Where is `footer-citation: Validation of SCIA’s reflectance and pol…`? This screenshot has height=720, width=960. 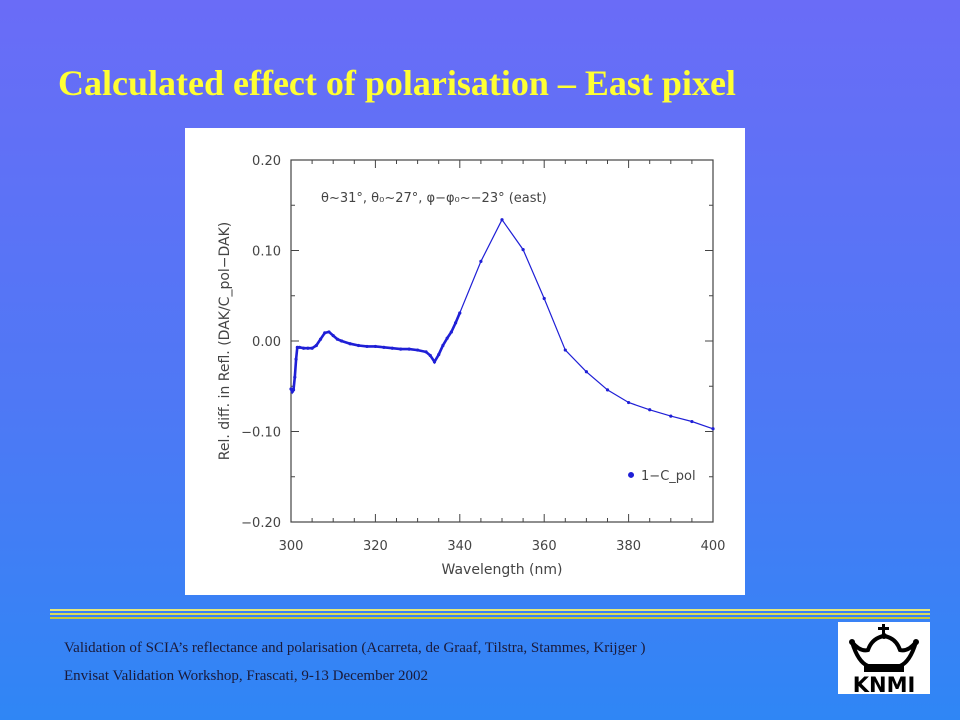 footer-citation: Validation of SCIA’s reflectance and pol… is located at coordinates (355, 648).